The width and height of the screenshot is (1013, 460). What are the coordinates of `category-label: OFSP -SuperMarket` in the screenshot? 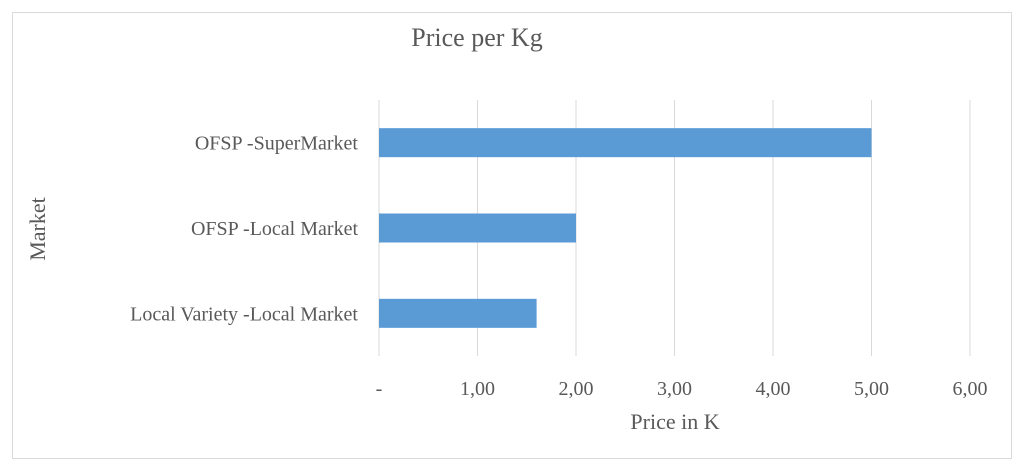 It's located at (277, 144).